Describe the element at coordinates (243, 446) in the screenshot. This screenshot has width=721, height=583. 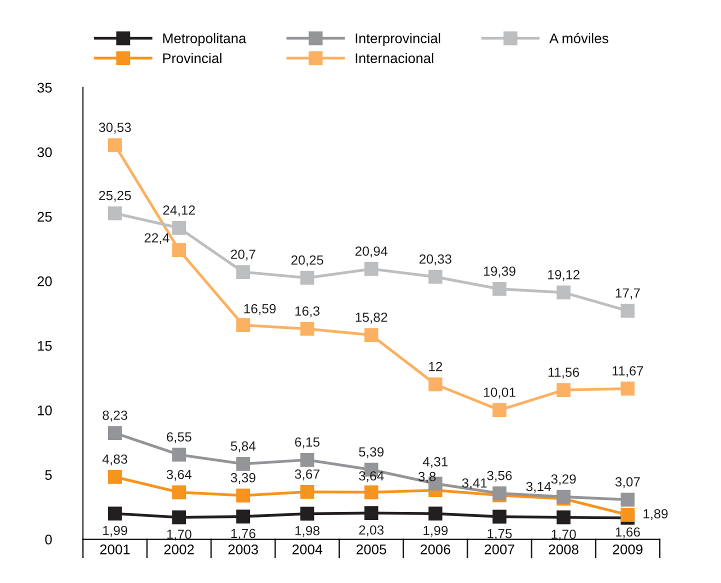
I see `data-label: 5,84` at that location.